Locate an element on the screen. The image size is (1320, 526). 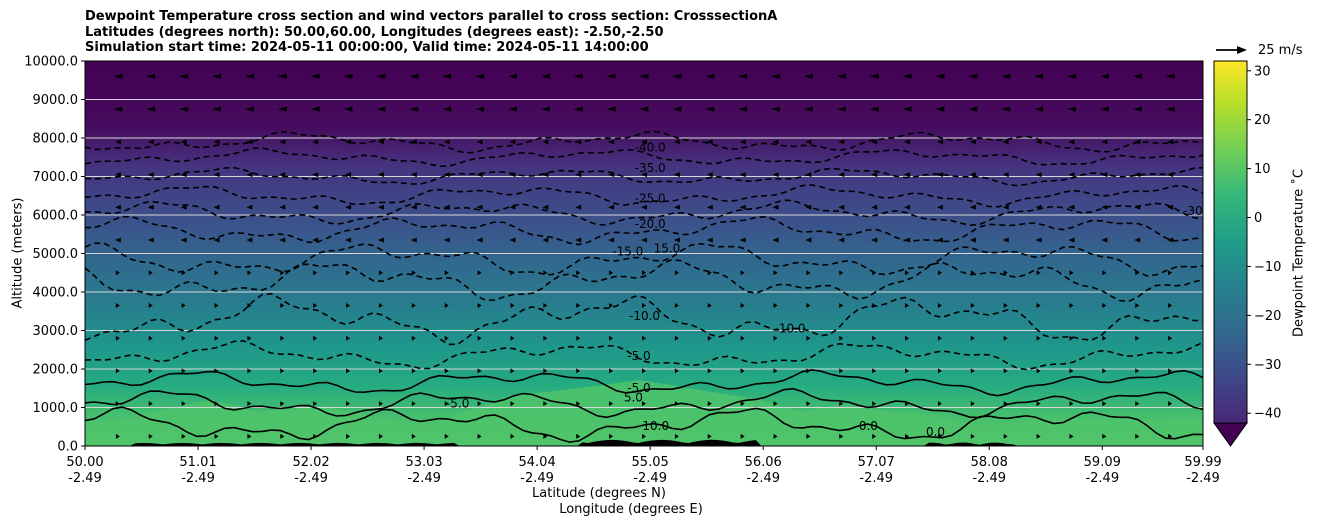
quiver-key-label: 25 m/s is located at coordinates (1280, 50).